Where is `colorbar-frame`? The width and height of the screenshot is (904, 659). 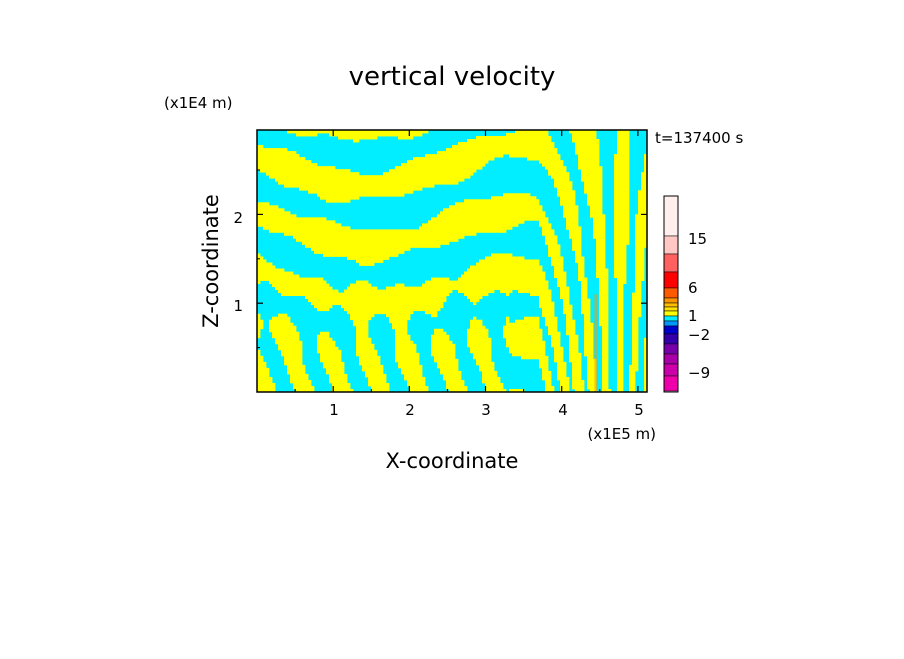
colorbar-frame is located at coordinates (671, 294).